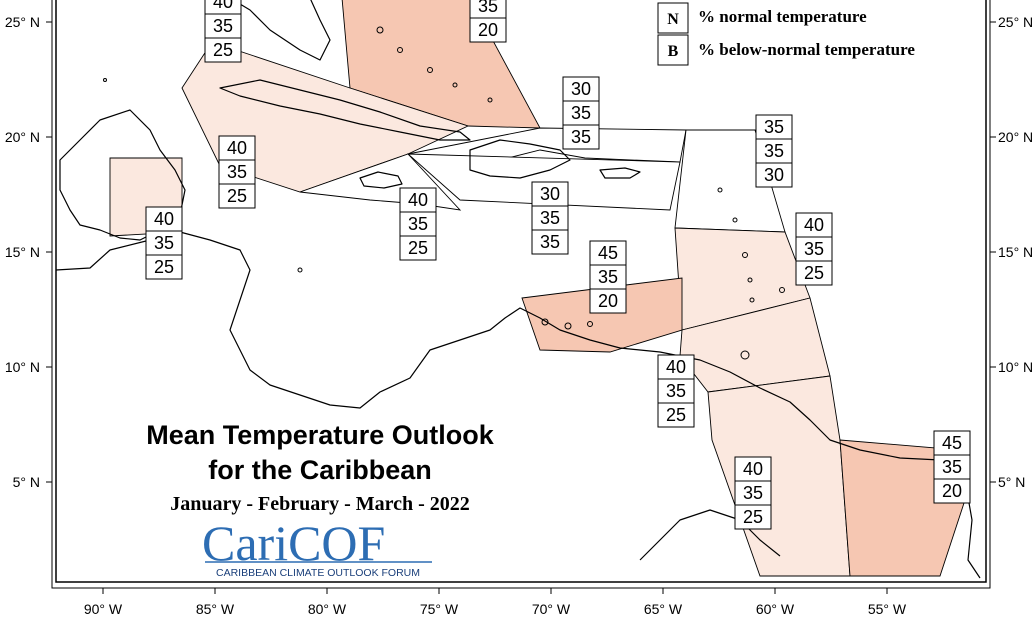 Image resolution: width=1036 pixels, height=630 pixels. What do you see at coordinates (327, 609) in the screenshot?
I see `x-tick-label: 80° W` at bounding box center [327, 609].